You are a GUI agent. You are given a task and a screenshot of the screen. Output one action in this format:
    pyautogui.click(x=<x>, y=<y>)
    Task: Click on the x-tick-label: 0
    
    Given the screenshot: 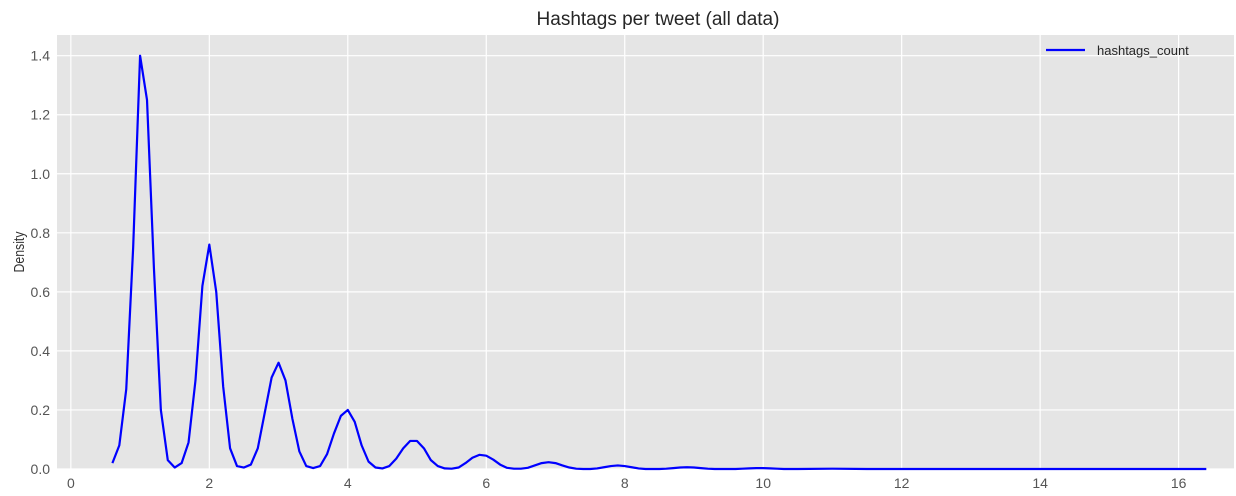 What is the action you would take?
    pyautogui.click(x=71, y=483)
    